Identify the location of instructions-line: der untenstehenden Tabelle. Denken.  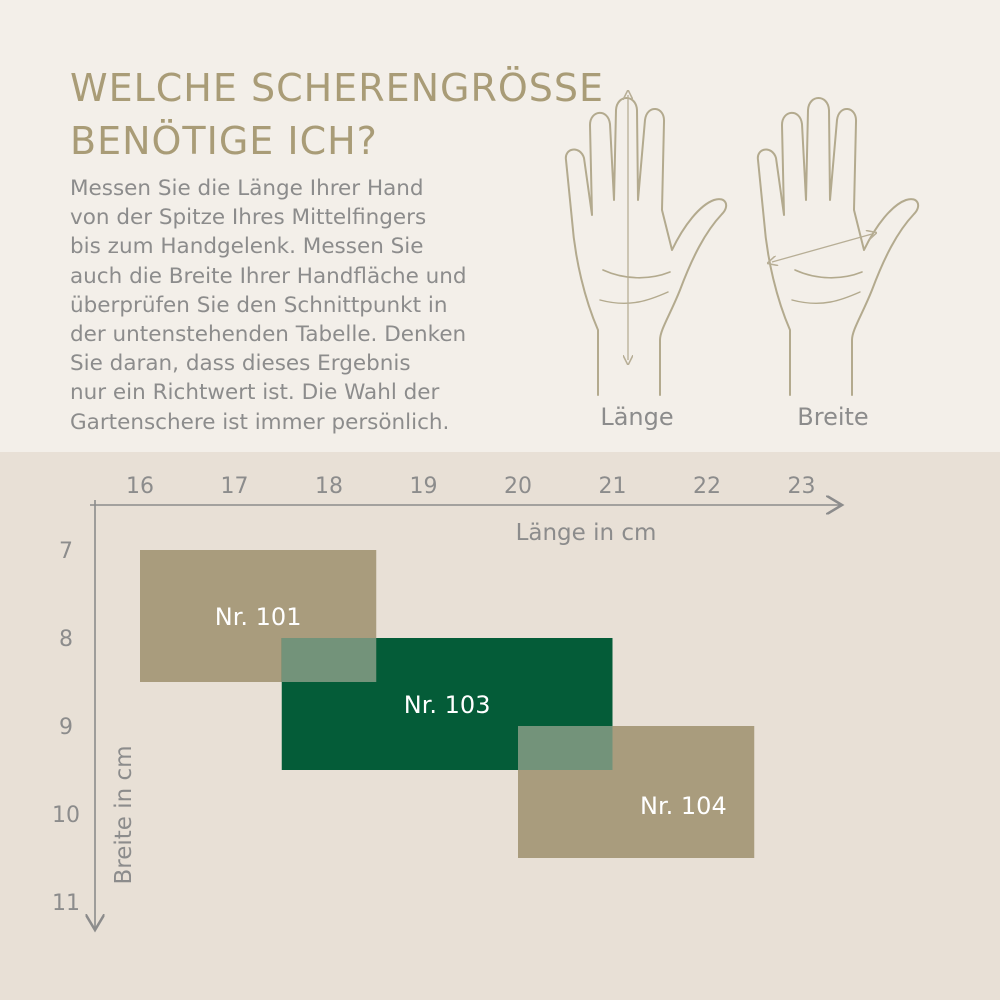
(268, 335).